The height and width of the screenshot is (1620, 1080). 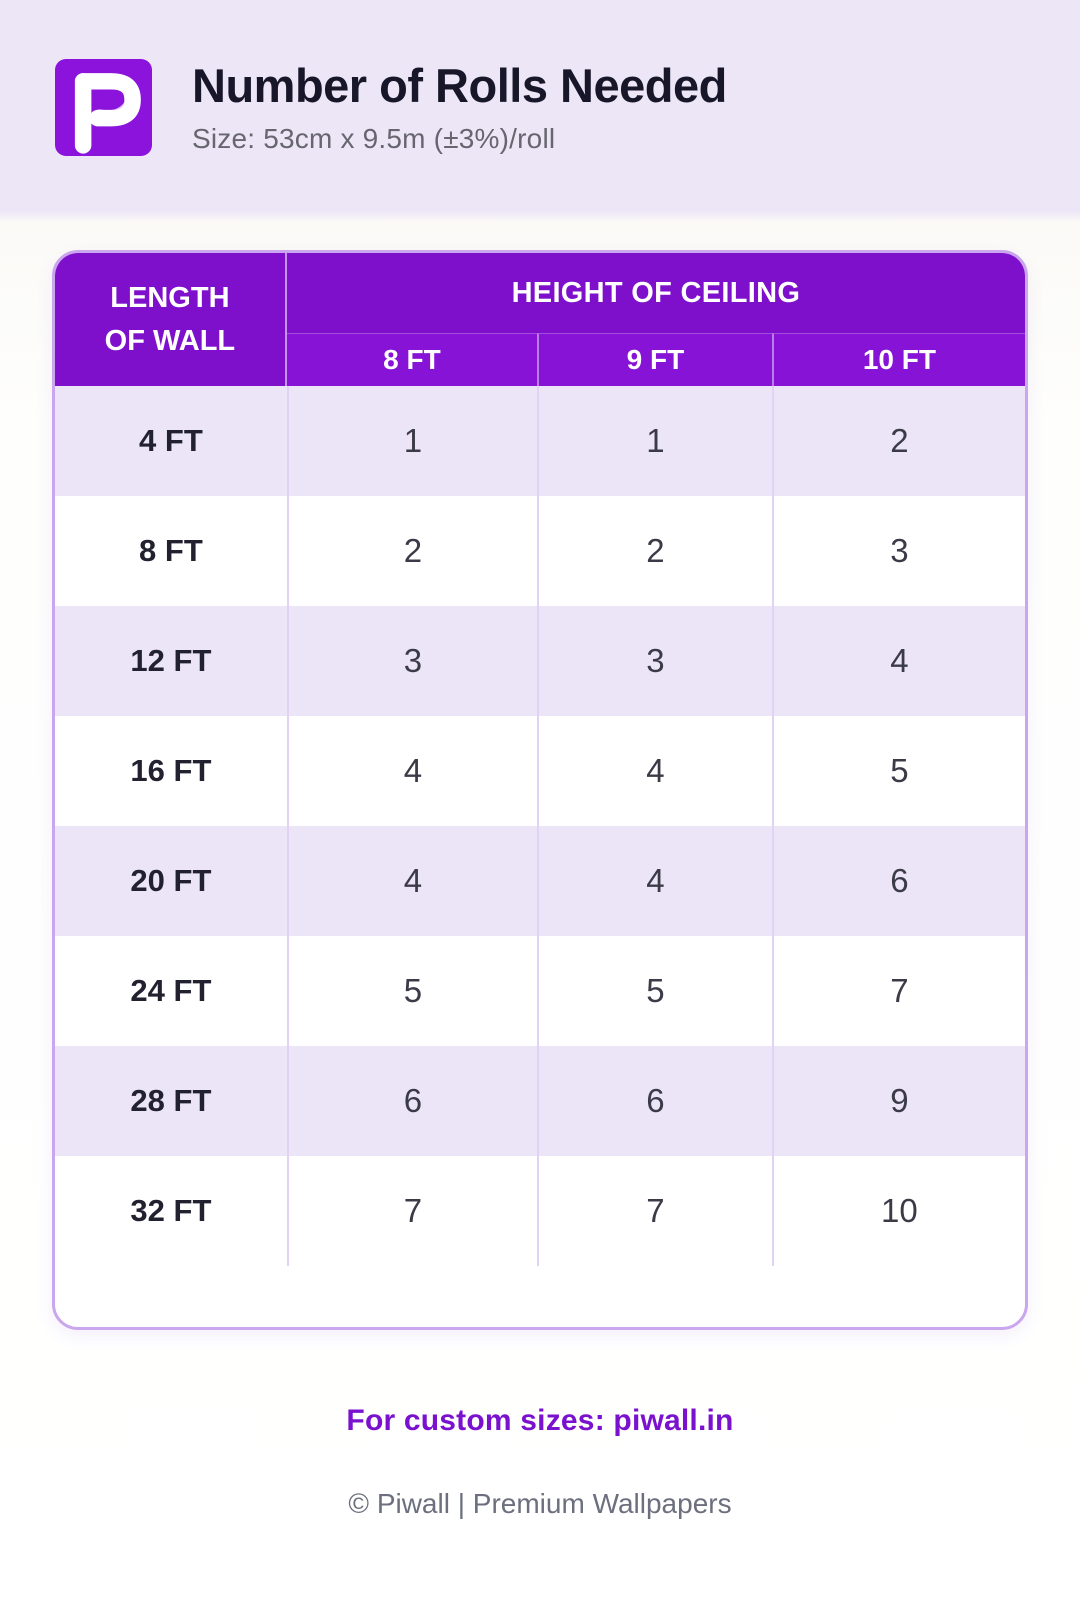 What do you see at coordinates (171, 660) in the screenshot?
I see `row-label-cell: 12 FT` at bounding box center [171, 660].